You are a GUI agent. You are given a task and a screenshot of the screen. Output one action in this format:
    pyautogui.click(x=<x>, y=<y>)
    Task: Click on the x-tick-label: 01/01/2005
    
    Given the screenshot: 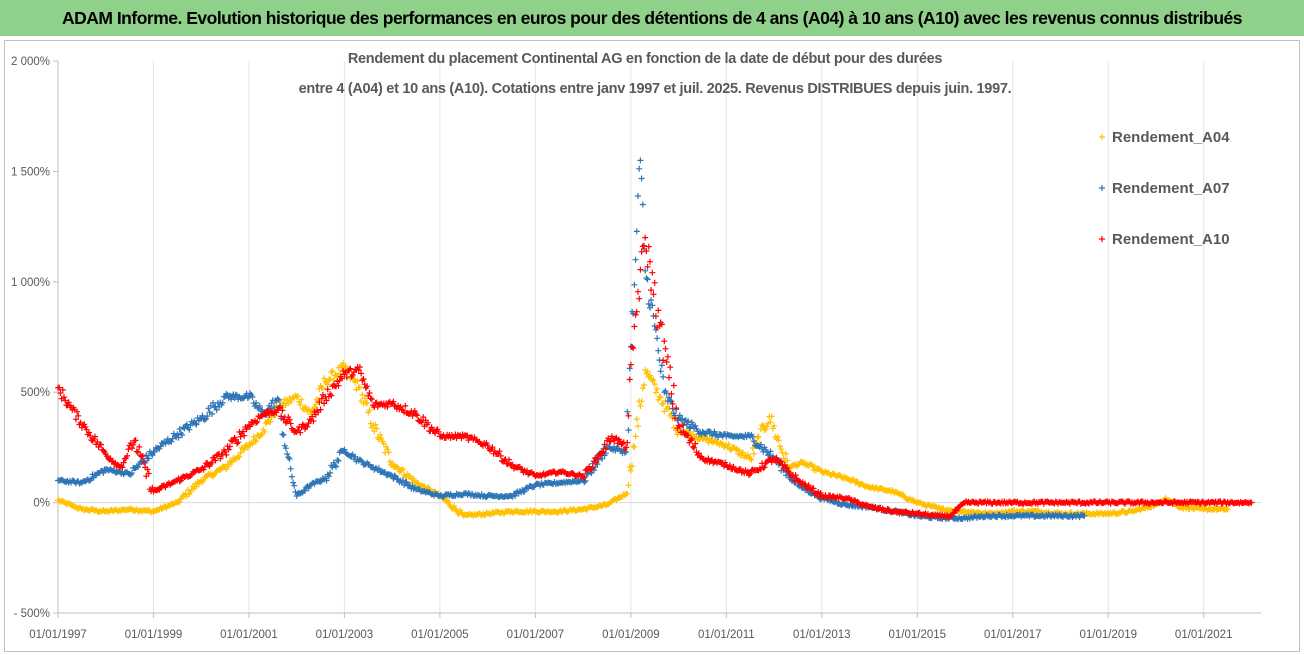 What is the action you would take?
    pyautogui.click(x=440, y=635)
    